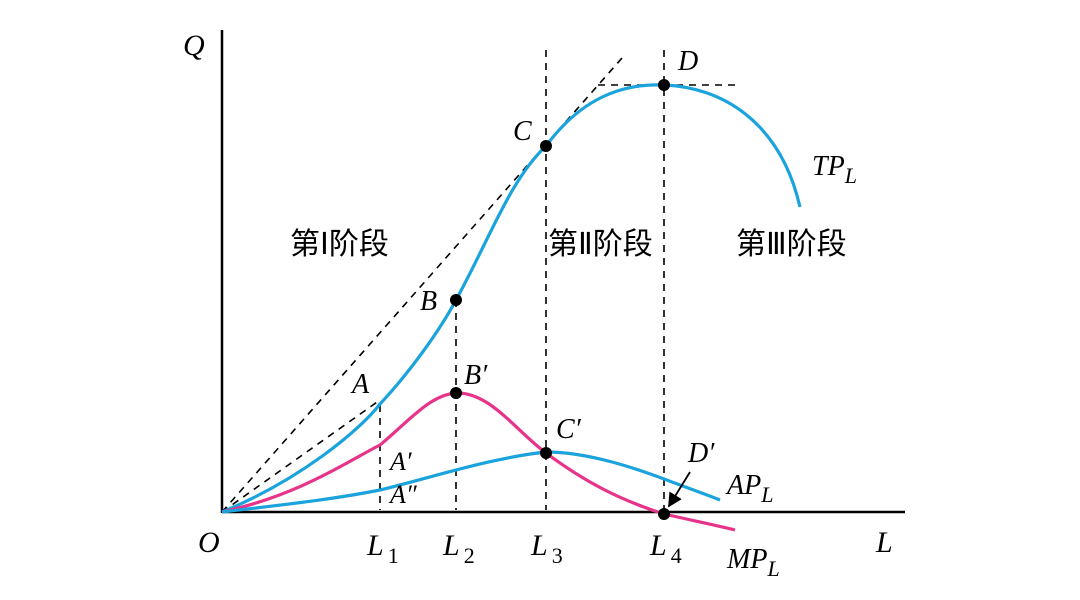 The image size is (1080, 600). I want to click on label-b: B, so click(428, 301).